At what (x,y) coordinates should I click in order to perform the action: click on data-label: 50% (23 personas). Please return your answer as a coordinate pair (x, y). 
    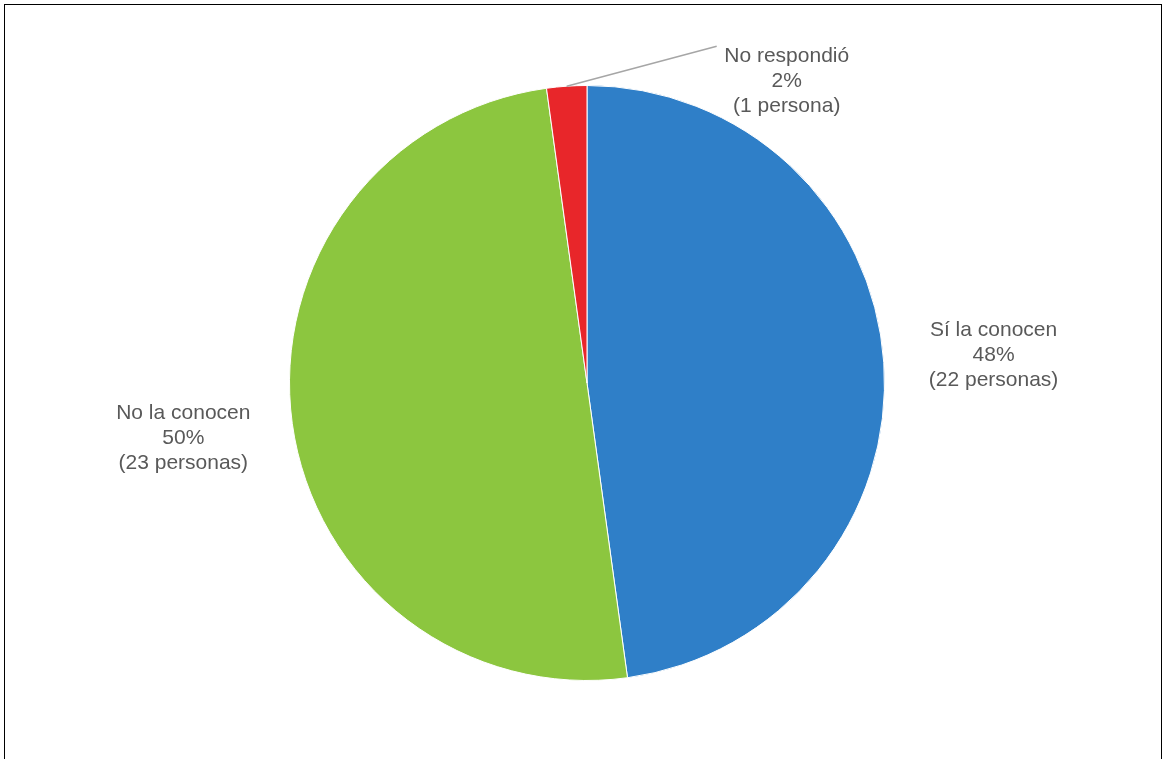
    Looking at the image, I should click on (183, 449).